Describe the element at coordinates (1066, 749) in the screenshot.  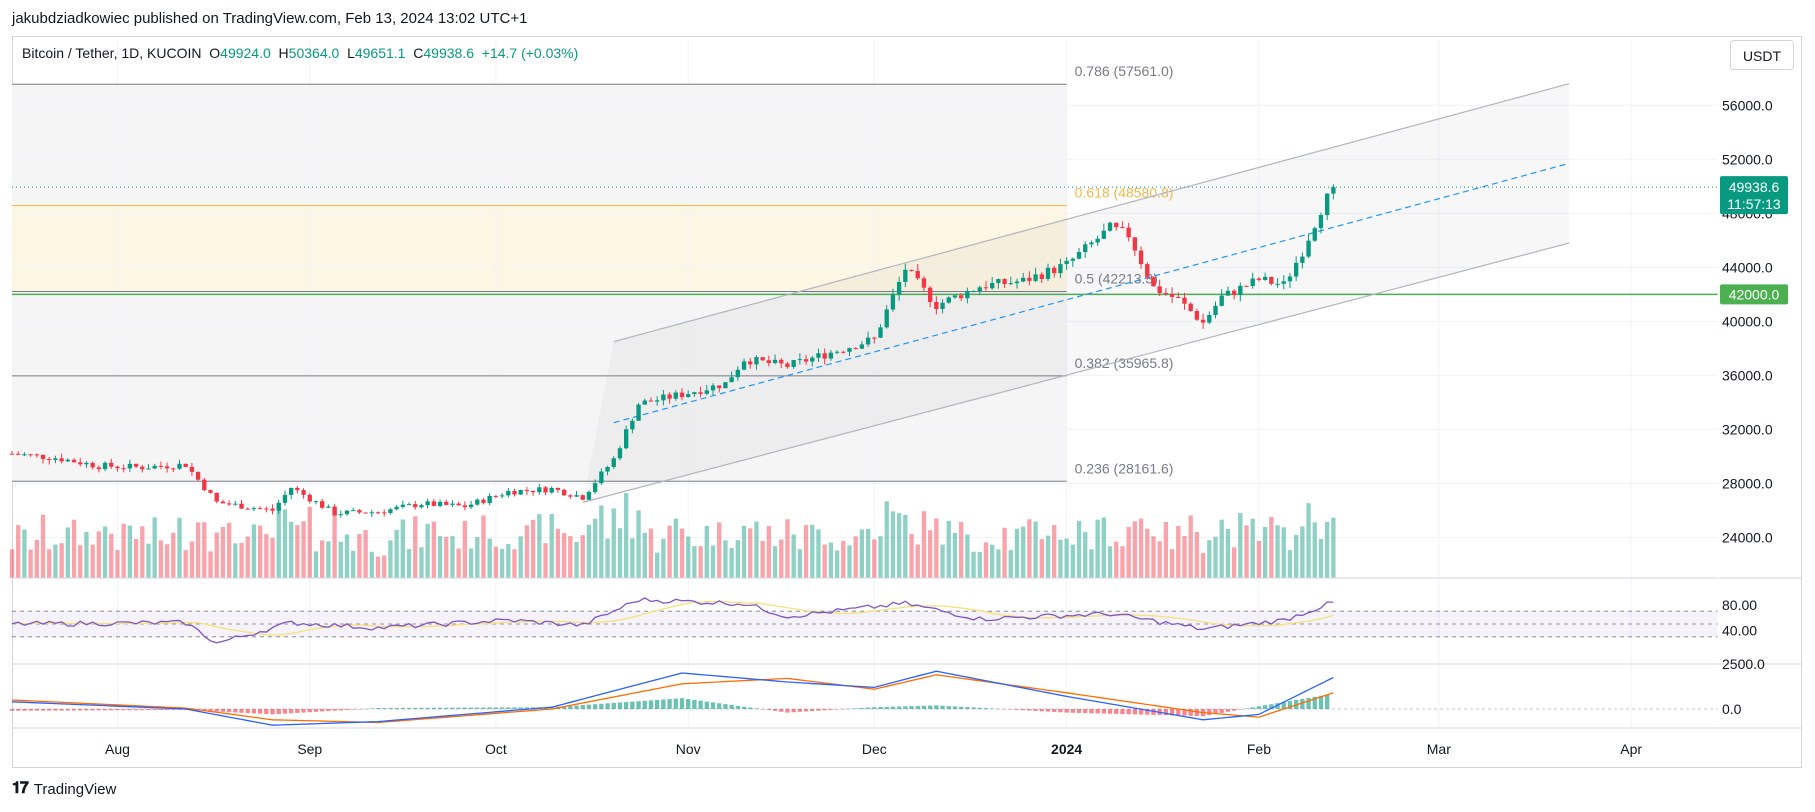
I see `x-tick-label: 2024` at that location.